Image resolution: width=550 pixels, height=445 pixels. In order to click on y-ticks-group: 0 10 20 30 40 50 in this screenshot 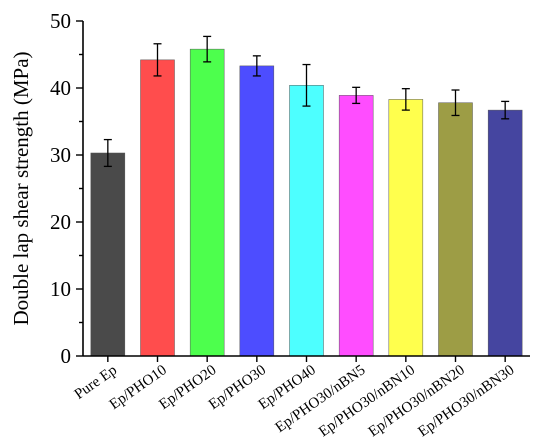, I will do `click(66, 188)`.